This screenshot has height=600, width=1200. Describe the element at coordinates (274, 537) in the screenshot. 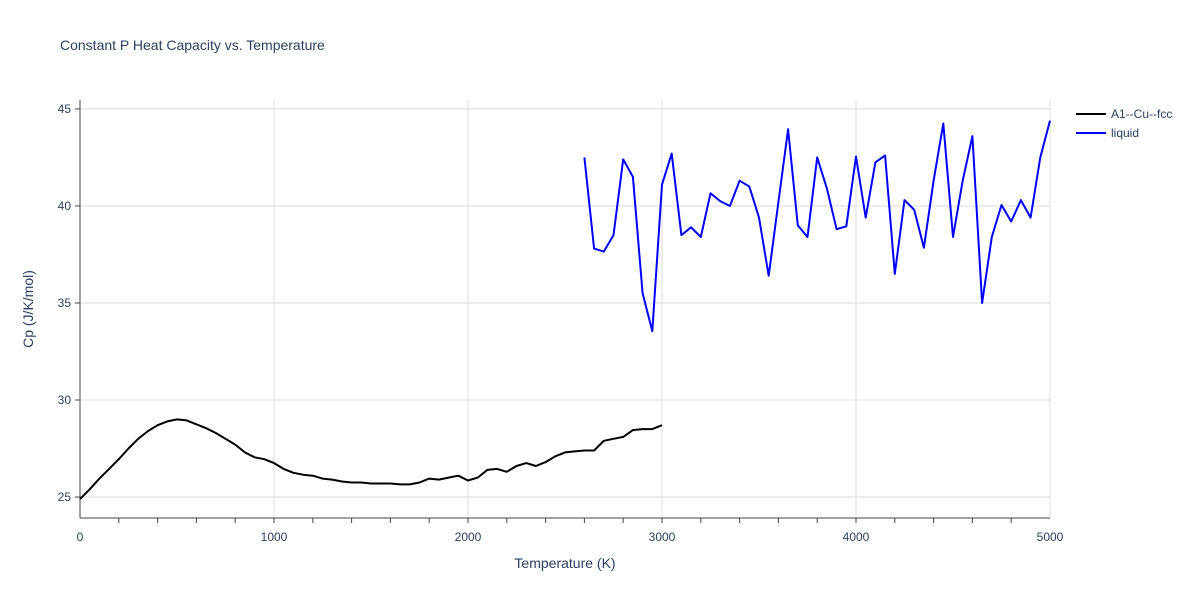

I see `x-tick-label: 1000` at that location.